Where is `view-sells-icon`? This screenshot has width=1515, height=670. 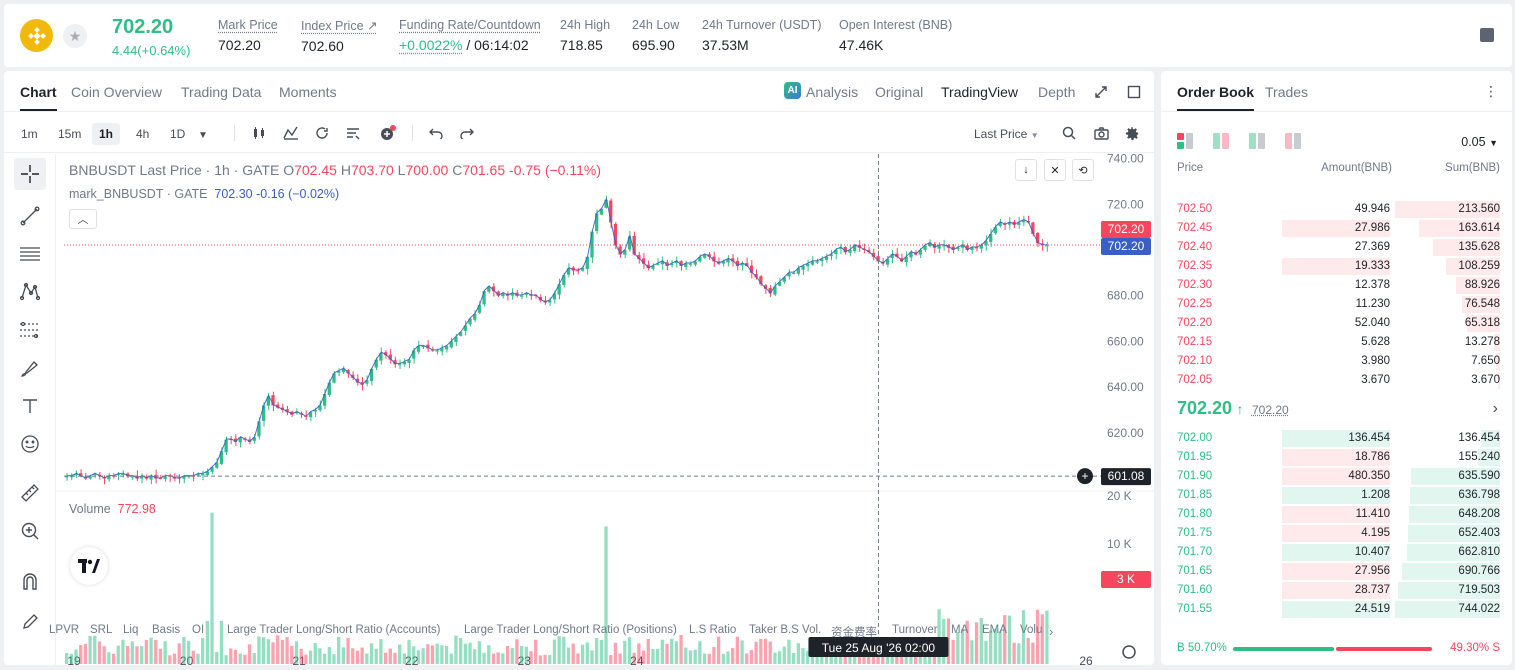
view-sells-icon is located at coordinates (1293, 141).